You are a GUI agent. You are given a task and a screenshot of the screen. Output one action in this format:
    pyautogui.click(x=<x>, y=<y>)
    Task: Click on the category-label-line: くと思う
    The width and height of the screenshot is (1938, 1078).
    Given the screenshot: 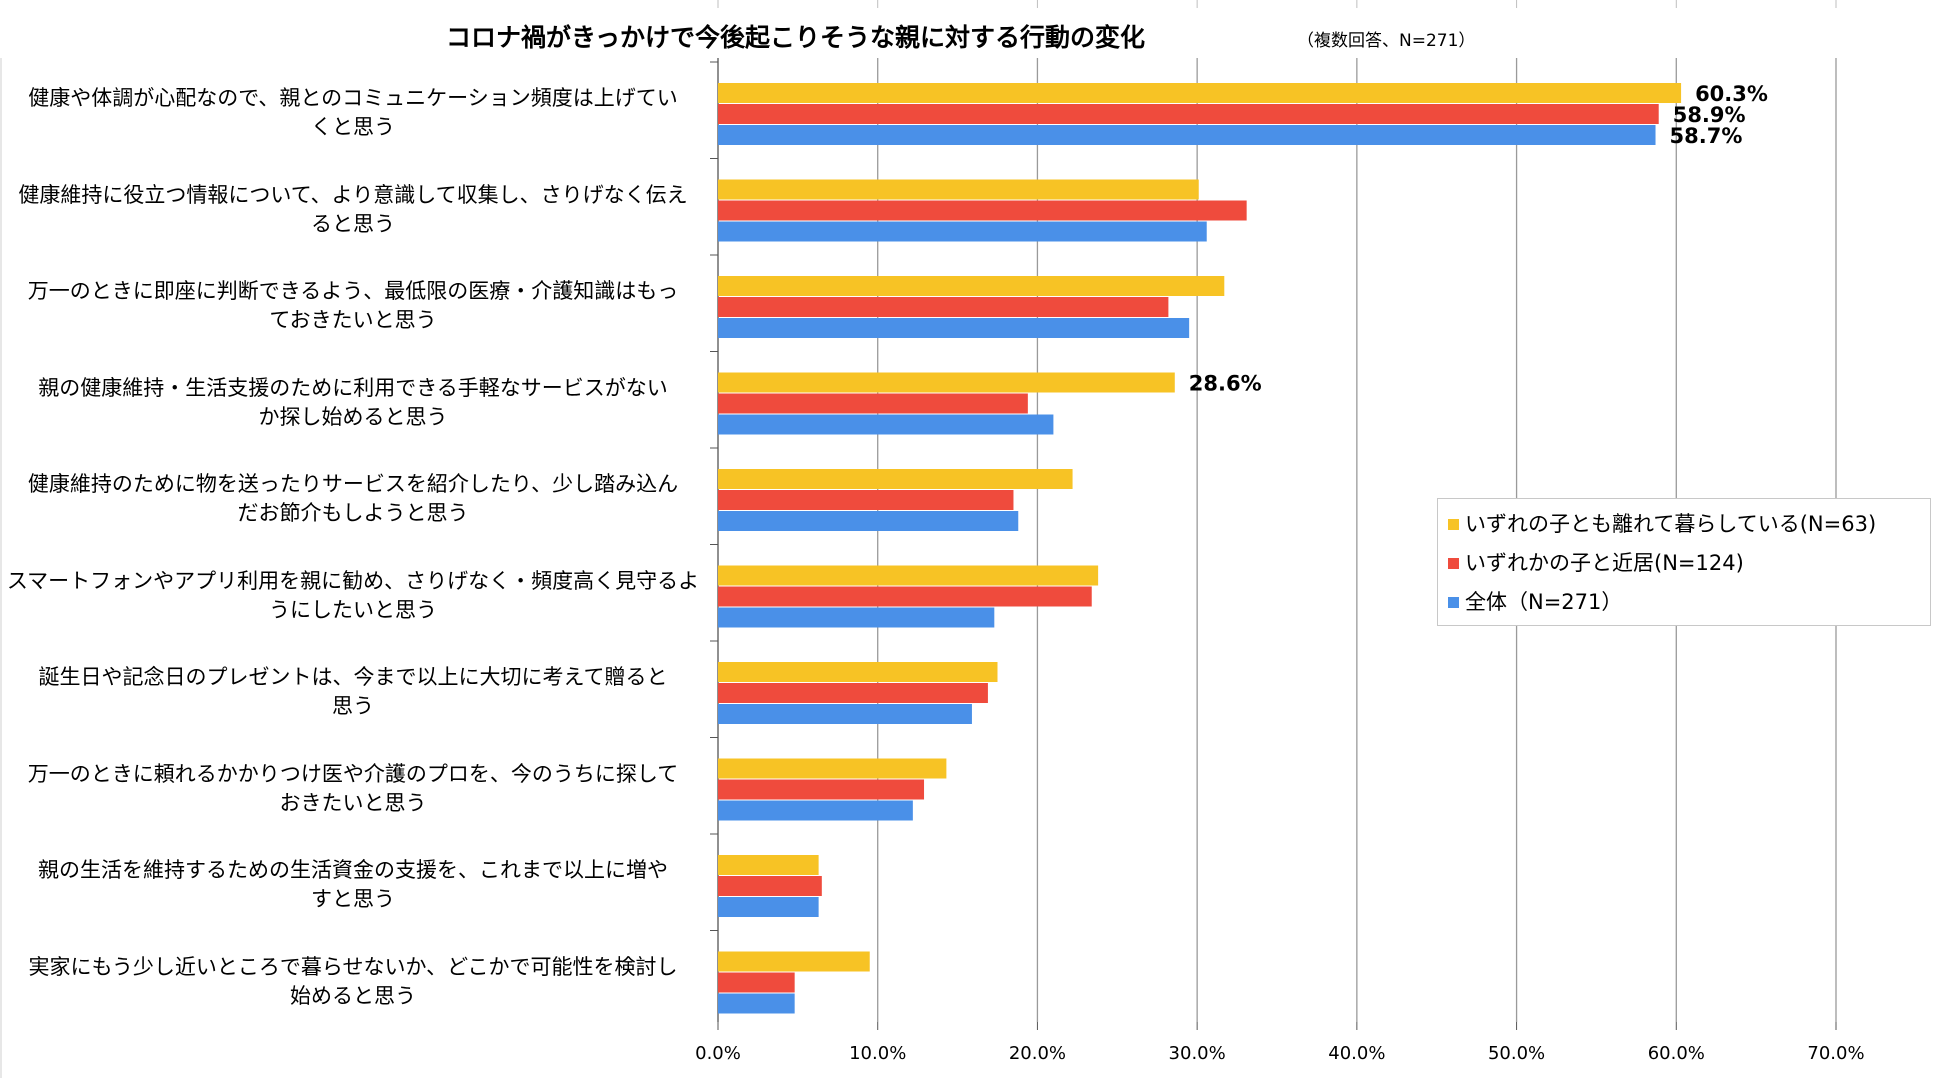 What is the action you would take?
    pyautogui.click(x=353, y=127)
    